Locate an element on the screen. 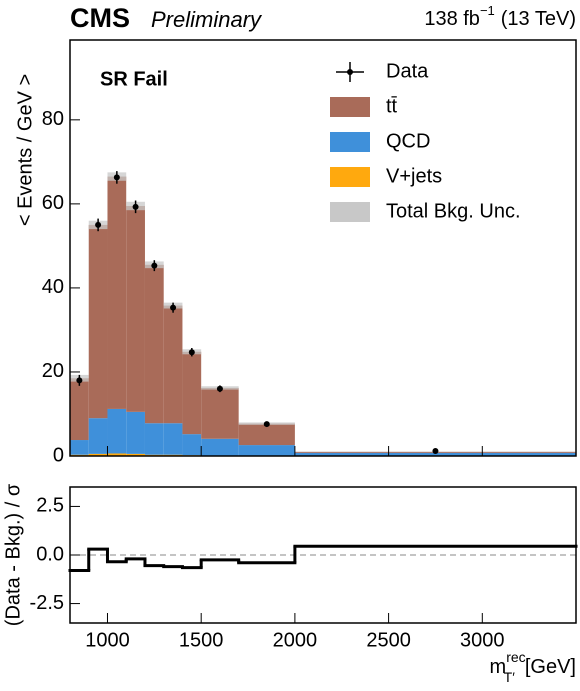 The height and width of the screenshot is (691, 580). x-tick-label: 1500 is located at coordinates (201, 640).